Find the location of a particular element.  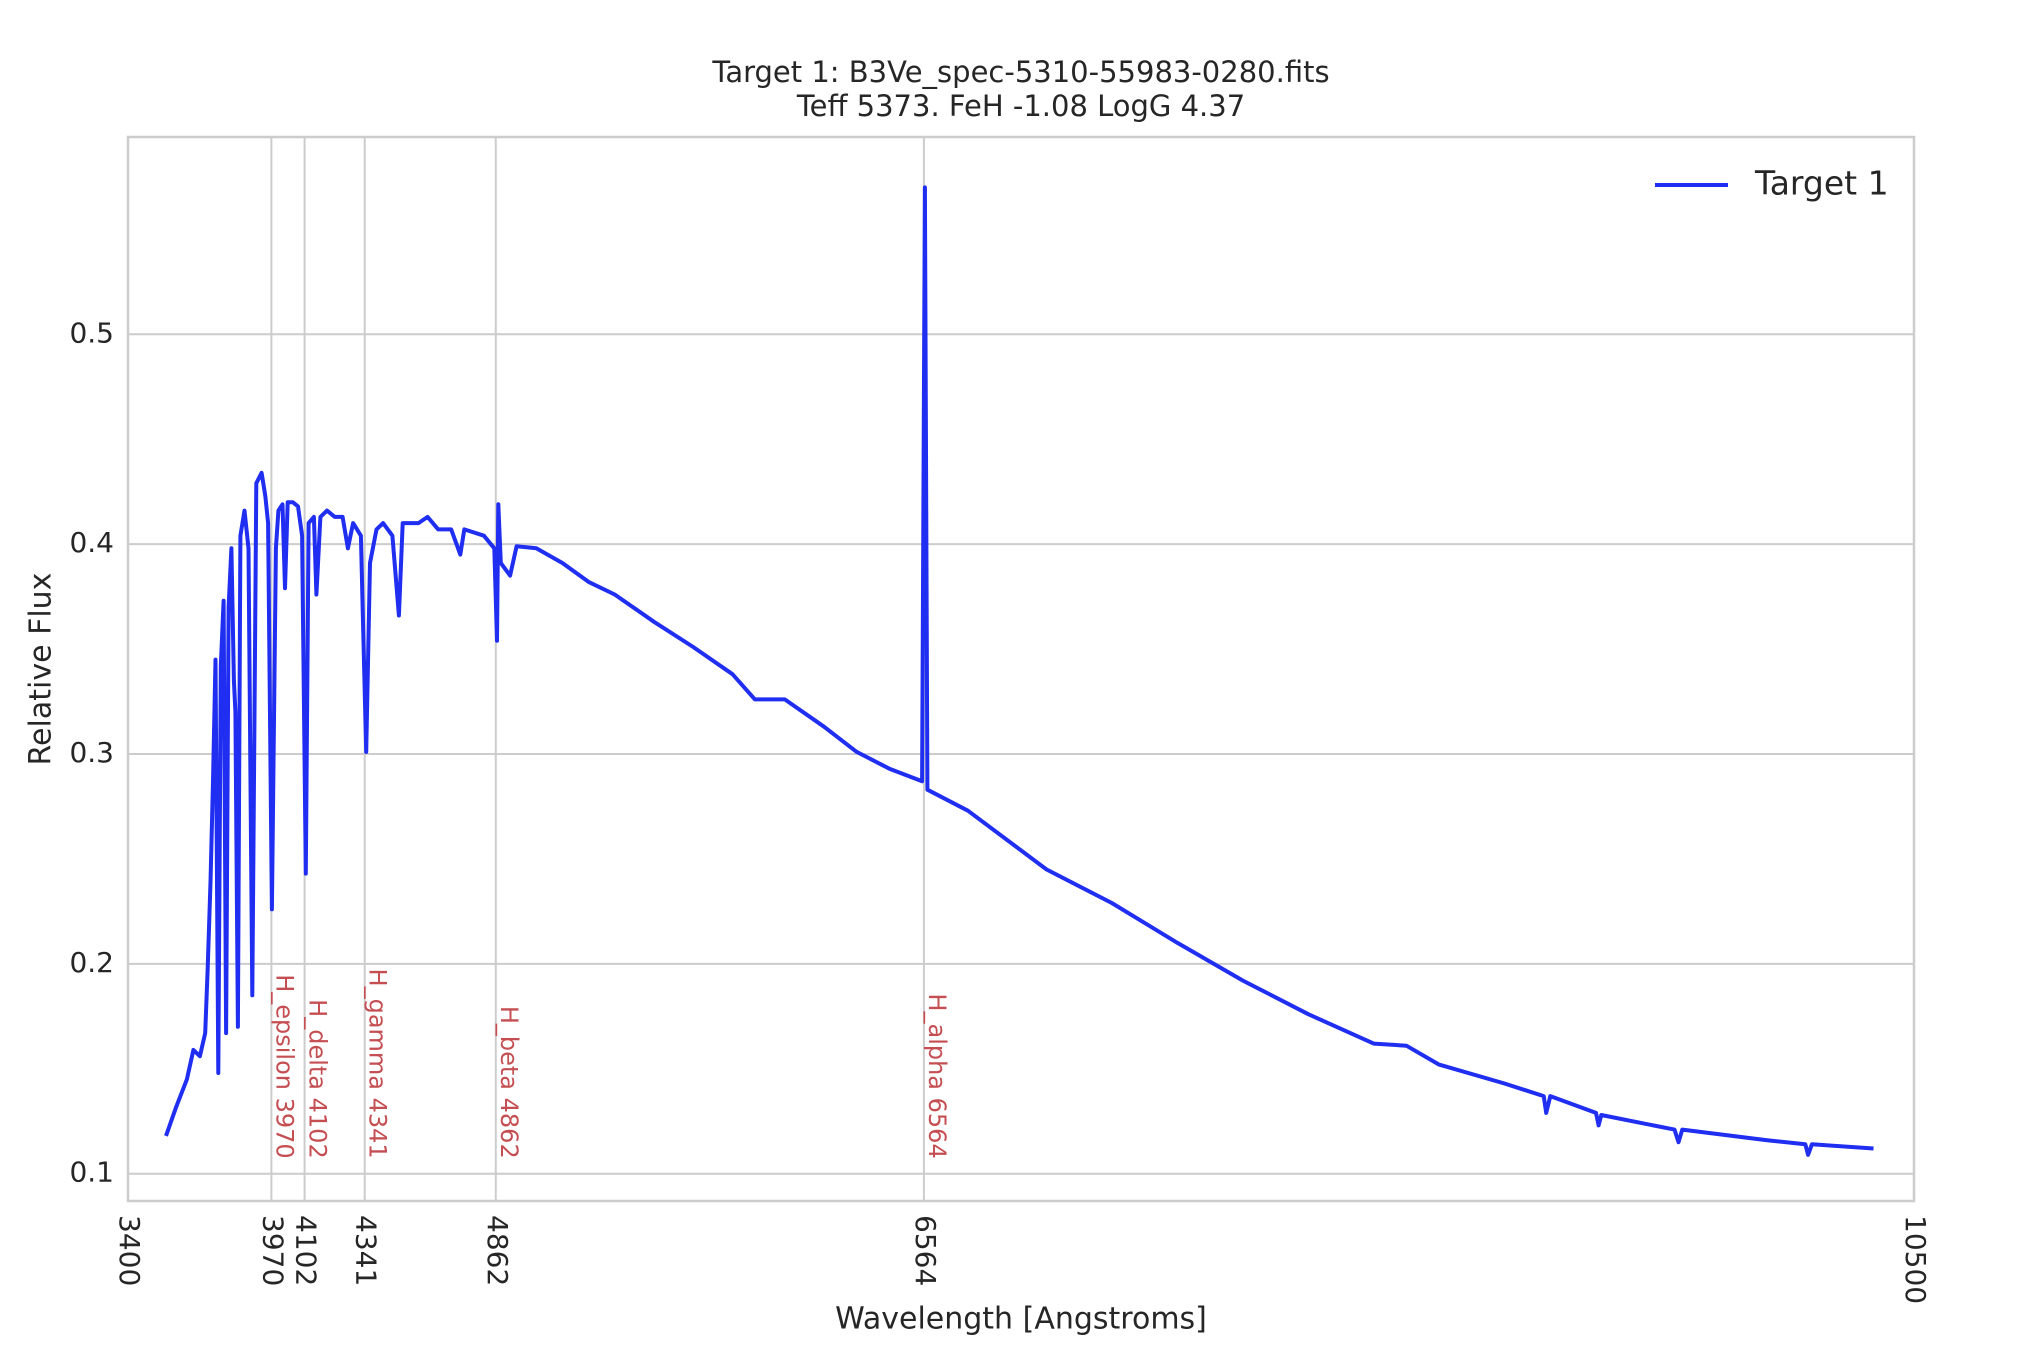

line-annotation: H_delta 4102 is located at coordinates (318, 1079).